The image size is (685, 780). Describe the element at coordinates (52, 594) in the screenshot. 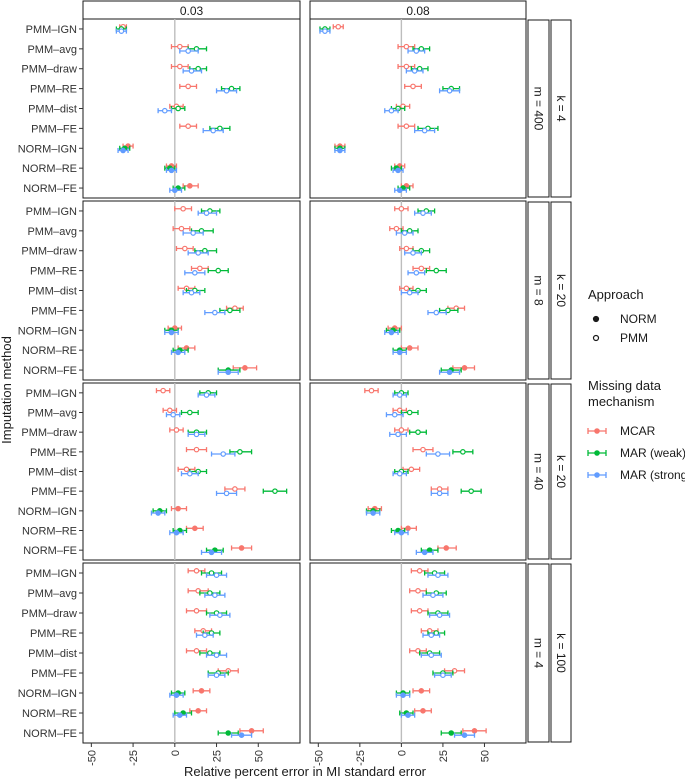

I see `method-label: PMM–avg` at that location.